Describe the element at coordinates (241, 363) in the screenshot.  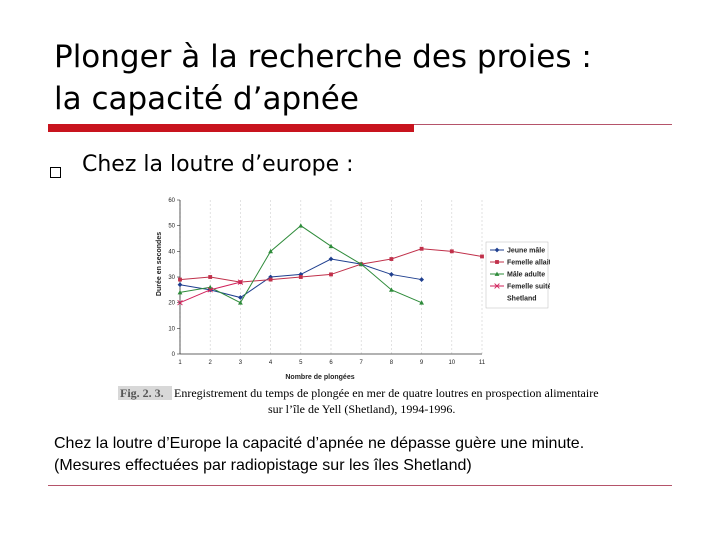
I see `x-tick-label-3: 3` at that location.